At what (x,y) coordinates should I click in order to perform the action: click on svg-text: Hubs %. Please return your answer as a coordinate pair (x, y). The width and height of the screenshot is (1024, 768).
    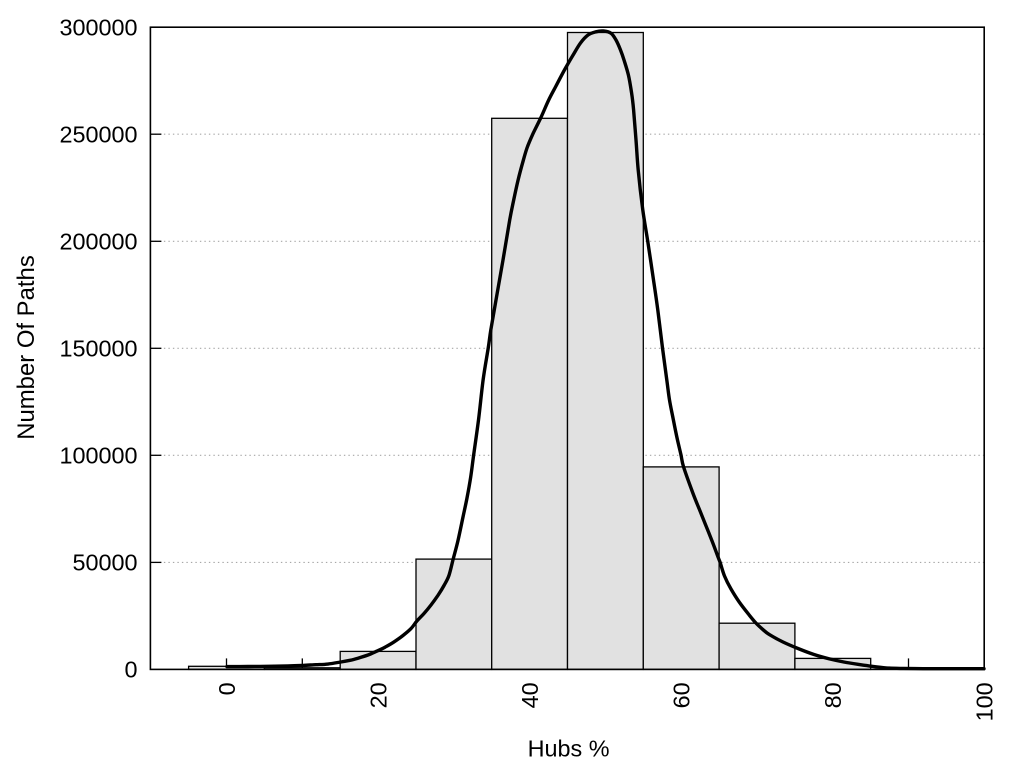
    Looking at the image, I should click on (569, 749).